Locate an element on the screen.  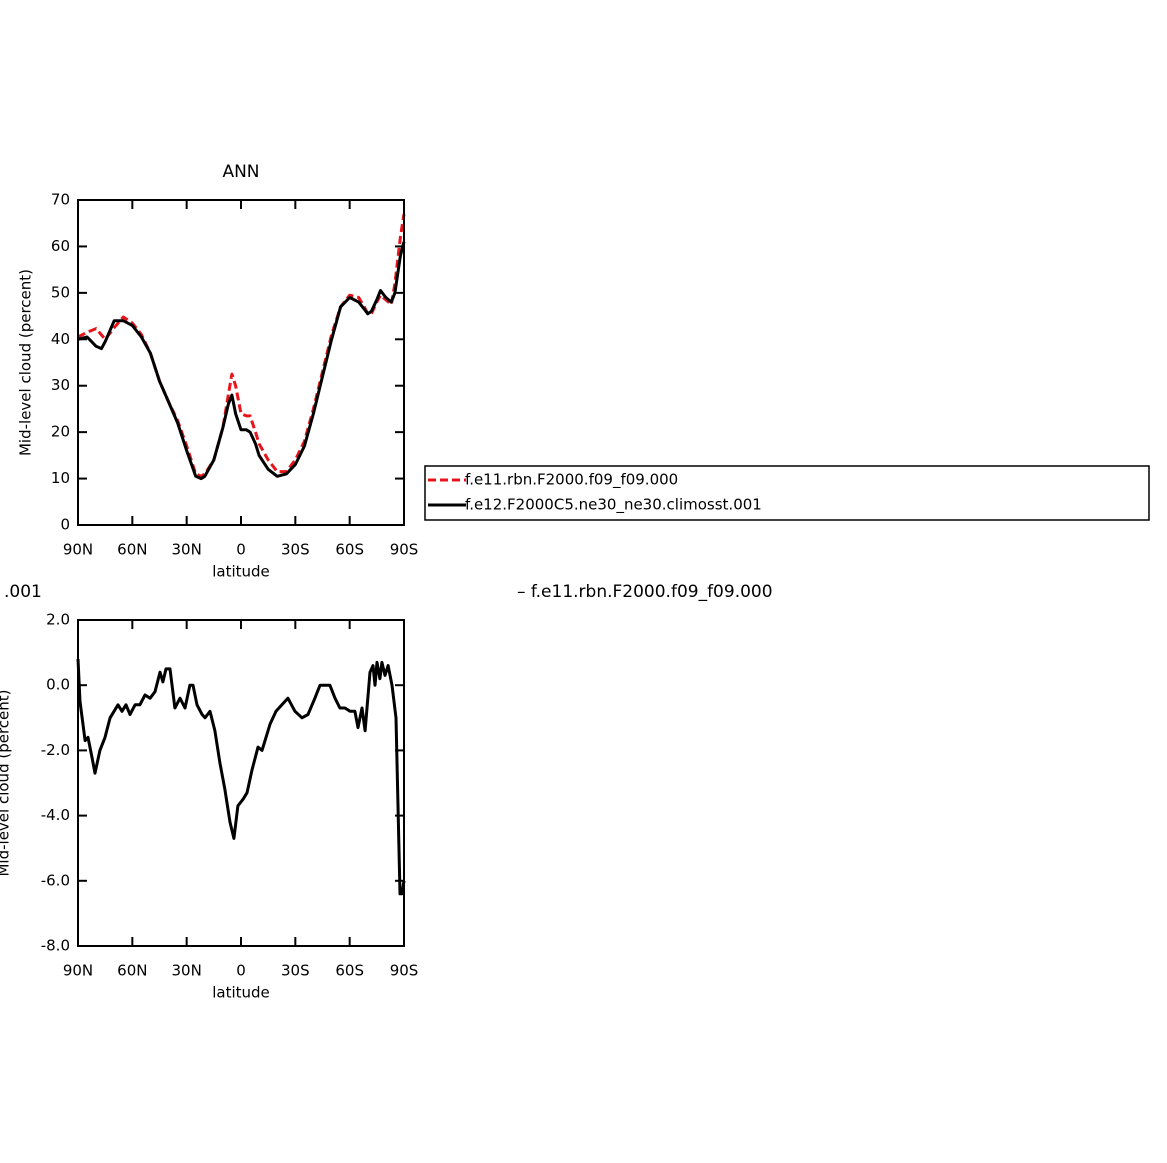
chart-title-left: .001 is located at coordinates (23, 592).